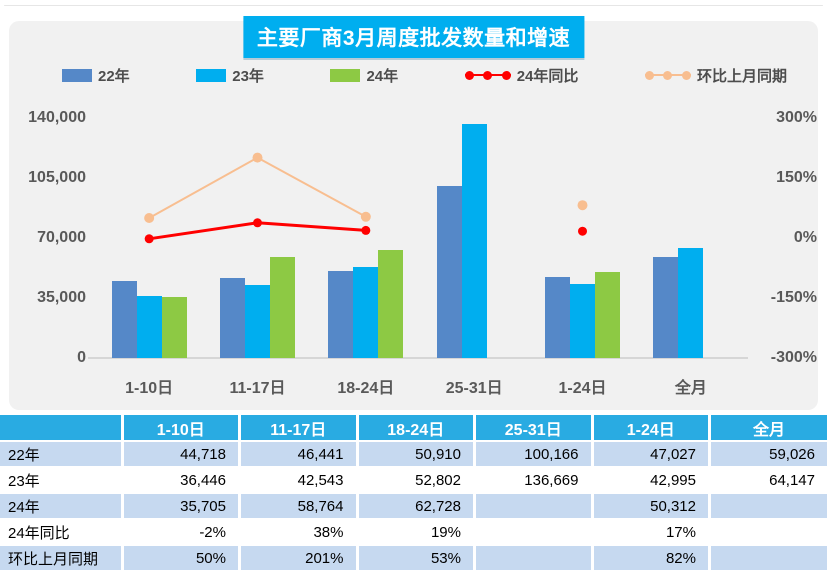 This screenshot has height=576, width=827. What do you see at coordinates (299, 558) in the screenshot?
I see `table-cell: 201%` at bounding box center [299, 558].